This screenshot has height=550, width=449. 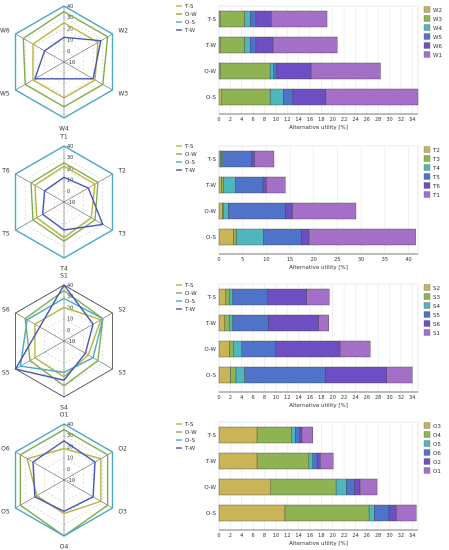 What do you see at coordinates (436, 178) in the screenshot?
I see `legend-entry: T5` at bounding box center [436, 178].